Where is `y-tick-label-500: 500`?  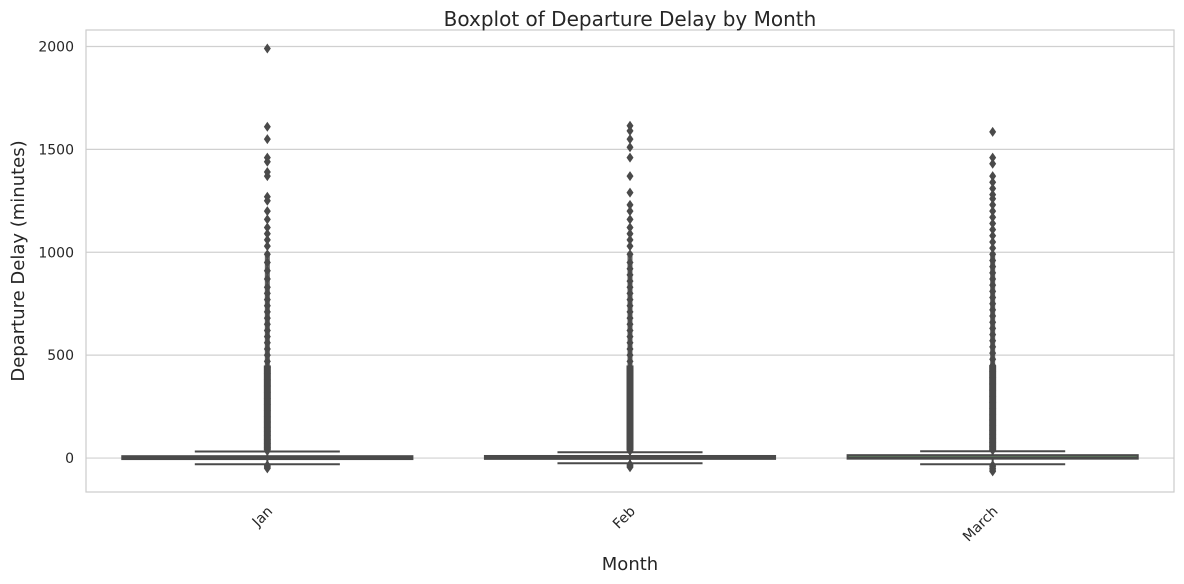 y-tick-label-500: 500 is located at coordinates (60, 356).